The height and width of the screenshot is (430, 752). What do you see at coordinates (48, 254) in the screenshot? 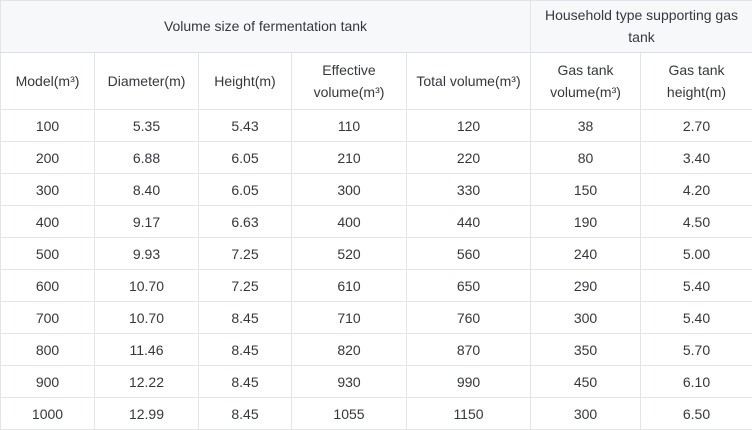
I see `table-cell: 500` at bounding box center [48, 254].